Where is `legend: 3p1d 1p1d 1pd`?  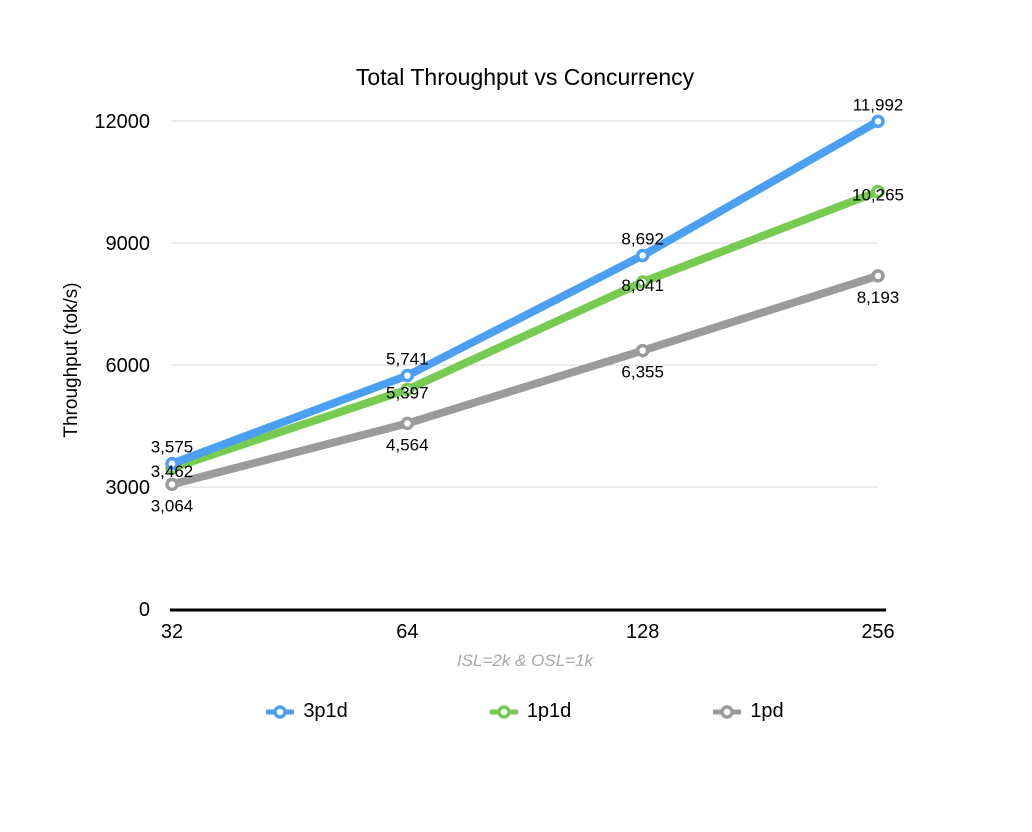
legend: 3p1d 1p1d 1pd is located at coordinates (525, 711).